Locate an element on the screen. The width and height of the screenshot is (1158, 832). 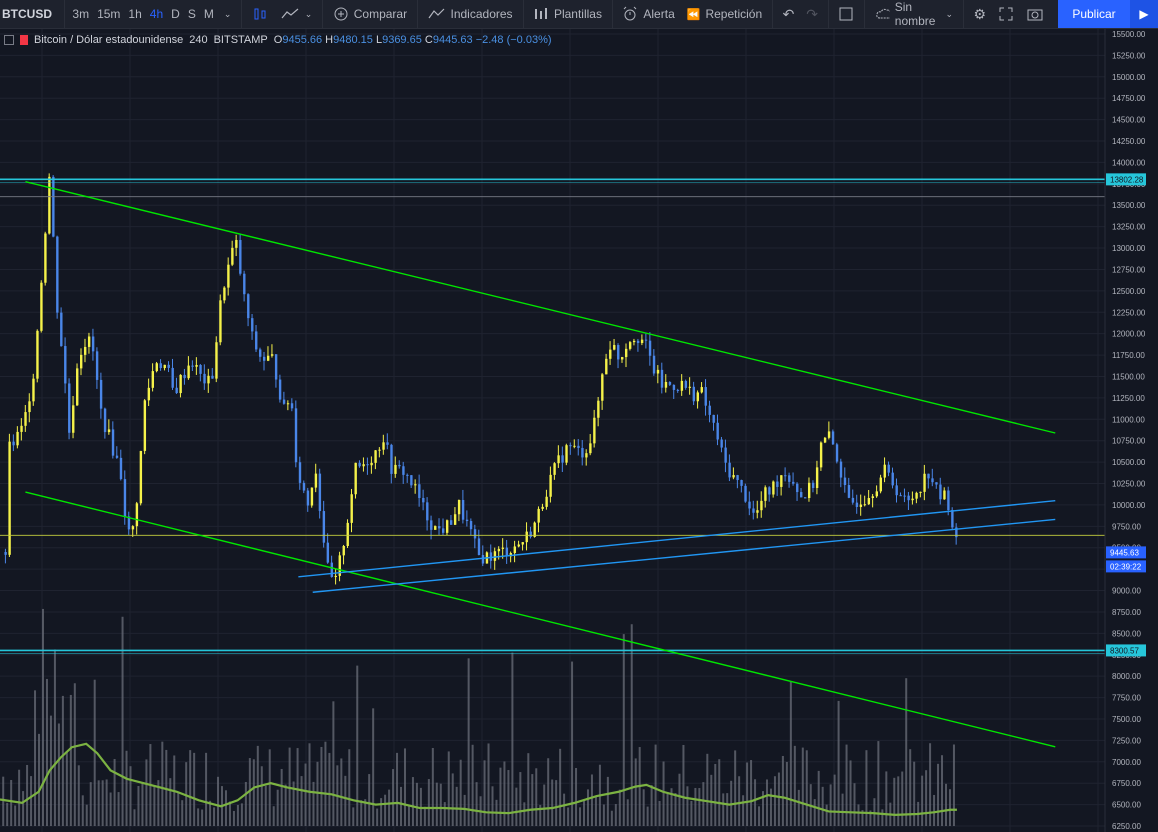
price-tick-label: 8750.00 is located at coordinates (1126, 612).